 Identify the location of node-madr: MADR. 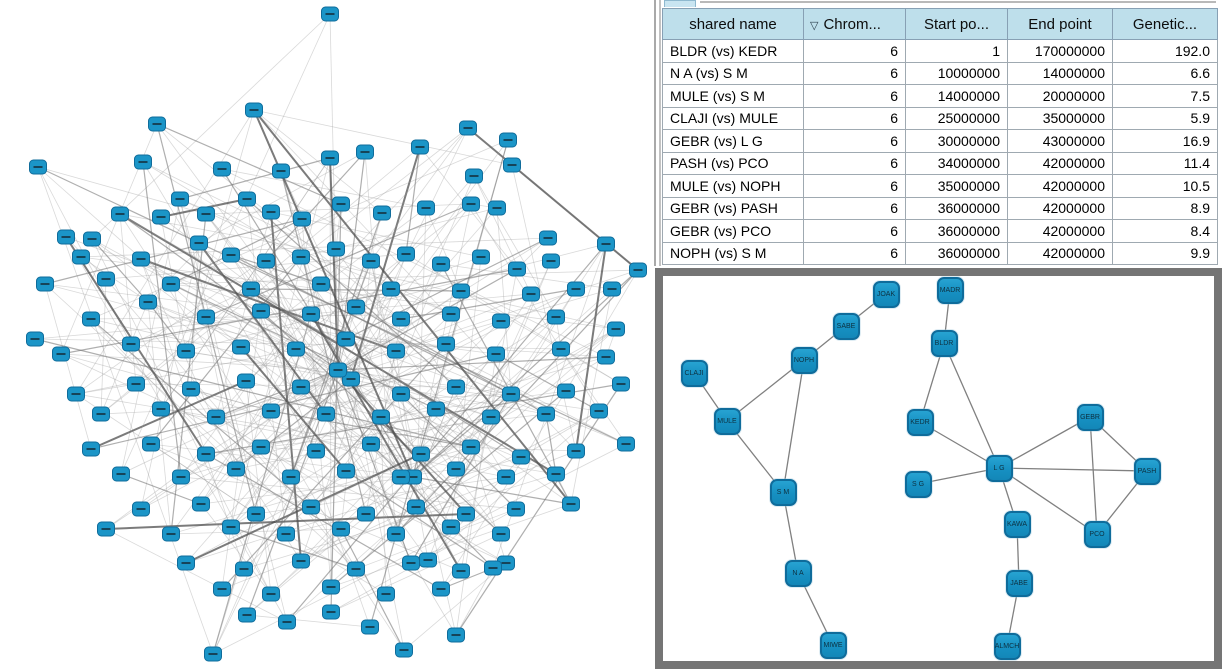
(950, 290).